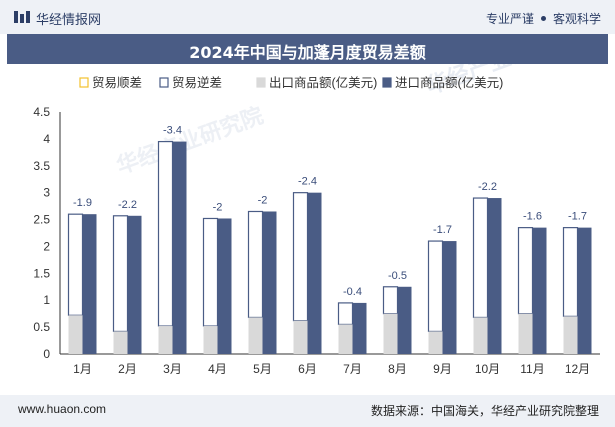 This screenshot has height=427, width=615. What do you see at coordinates (41, 273) in the screenshot?
I see `y-tick-label: 1.5` at bounding box center [41, 273].